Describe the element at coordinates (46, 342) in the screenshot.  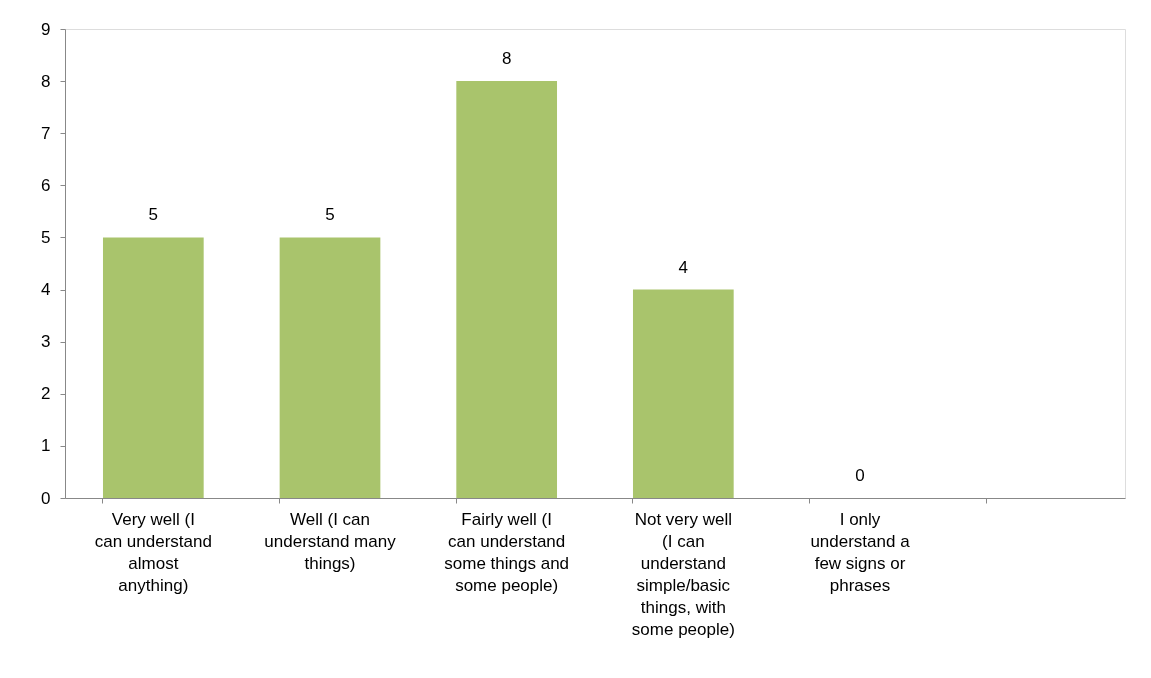
I see `y-tick-label: 3` at that location.